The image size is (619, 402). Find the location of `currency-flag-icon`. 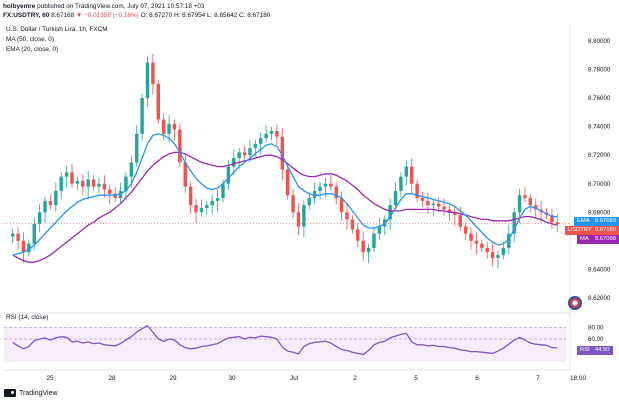

currency-flag-icon is located at coordinates (575, 303).